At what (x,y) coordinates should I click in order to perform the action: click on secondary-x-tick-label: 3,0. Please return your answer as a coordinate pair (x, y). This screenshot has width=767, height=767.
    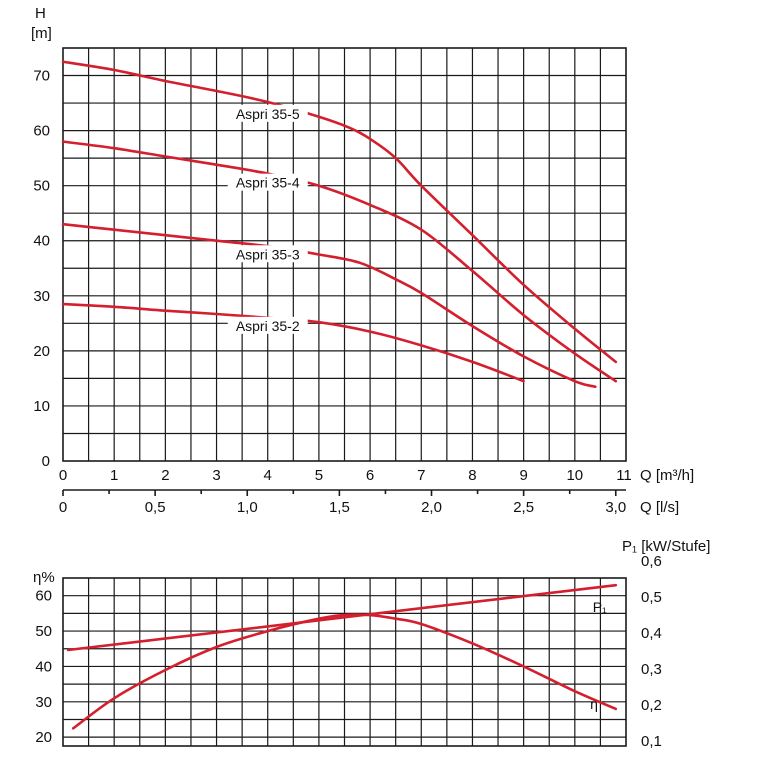
    Looking at the image, I should click on (615, 507).